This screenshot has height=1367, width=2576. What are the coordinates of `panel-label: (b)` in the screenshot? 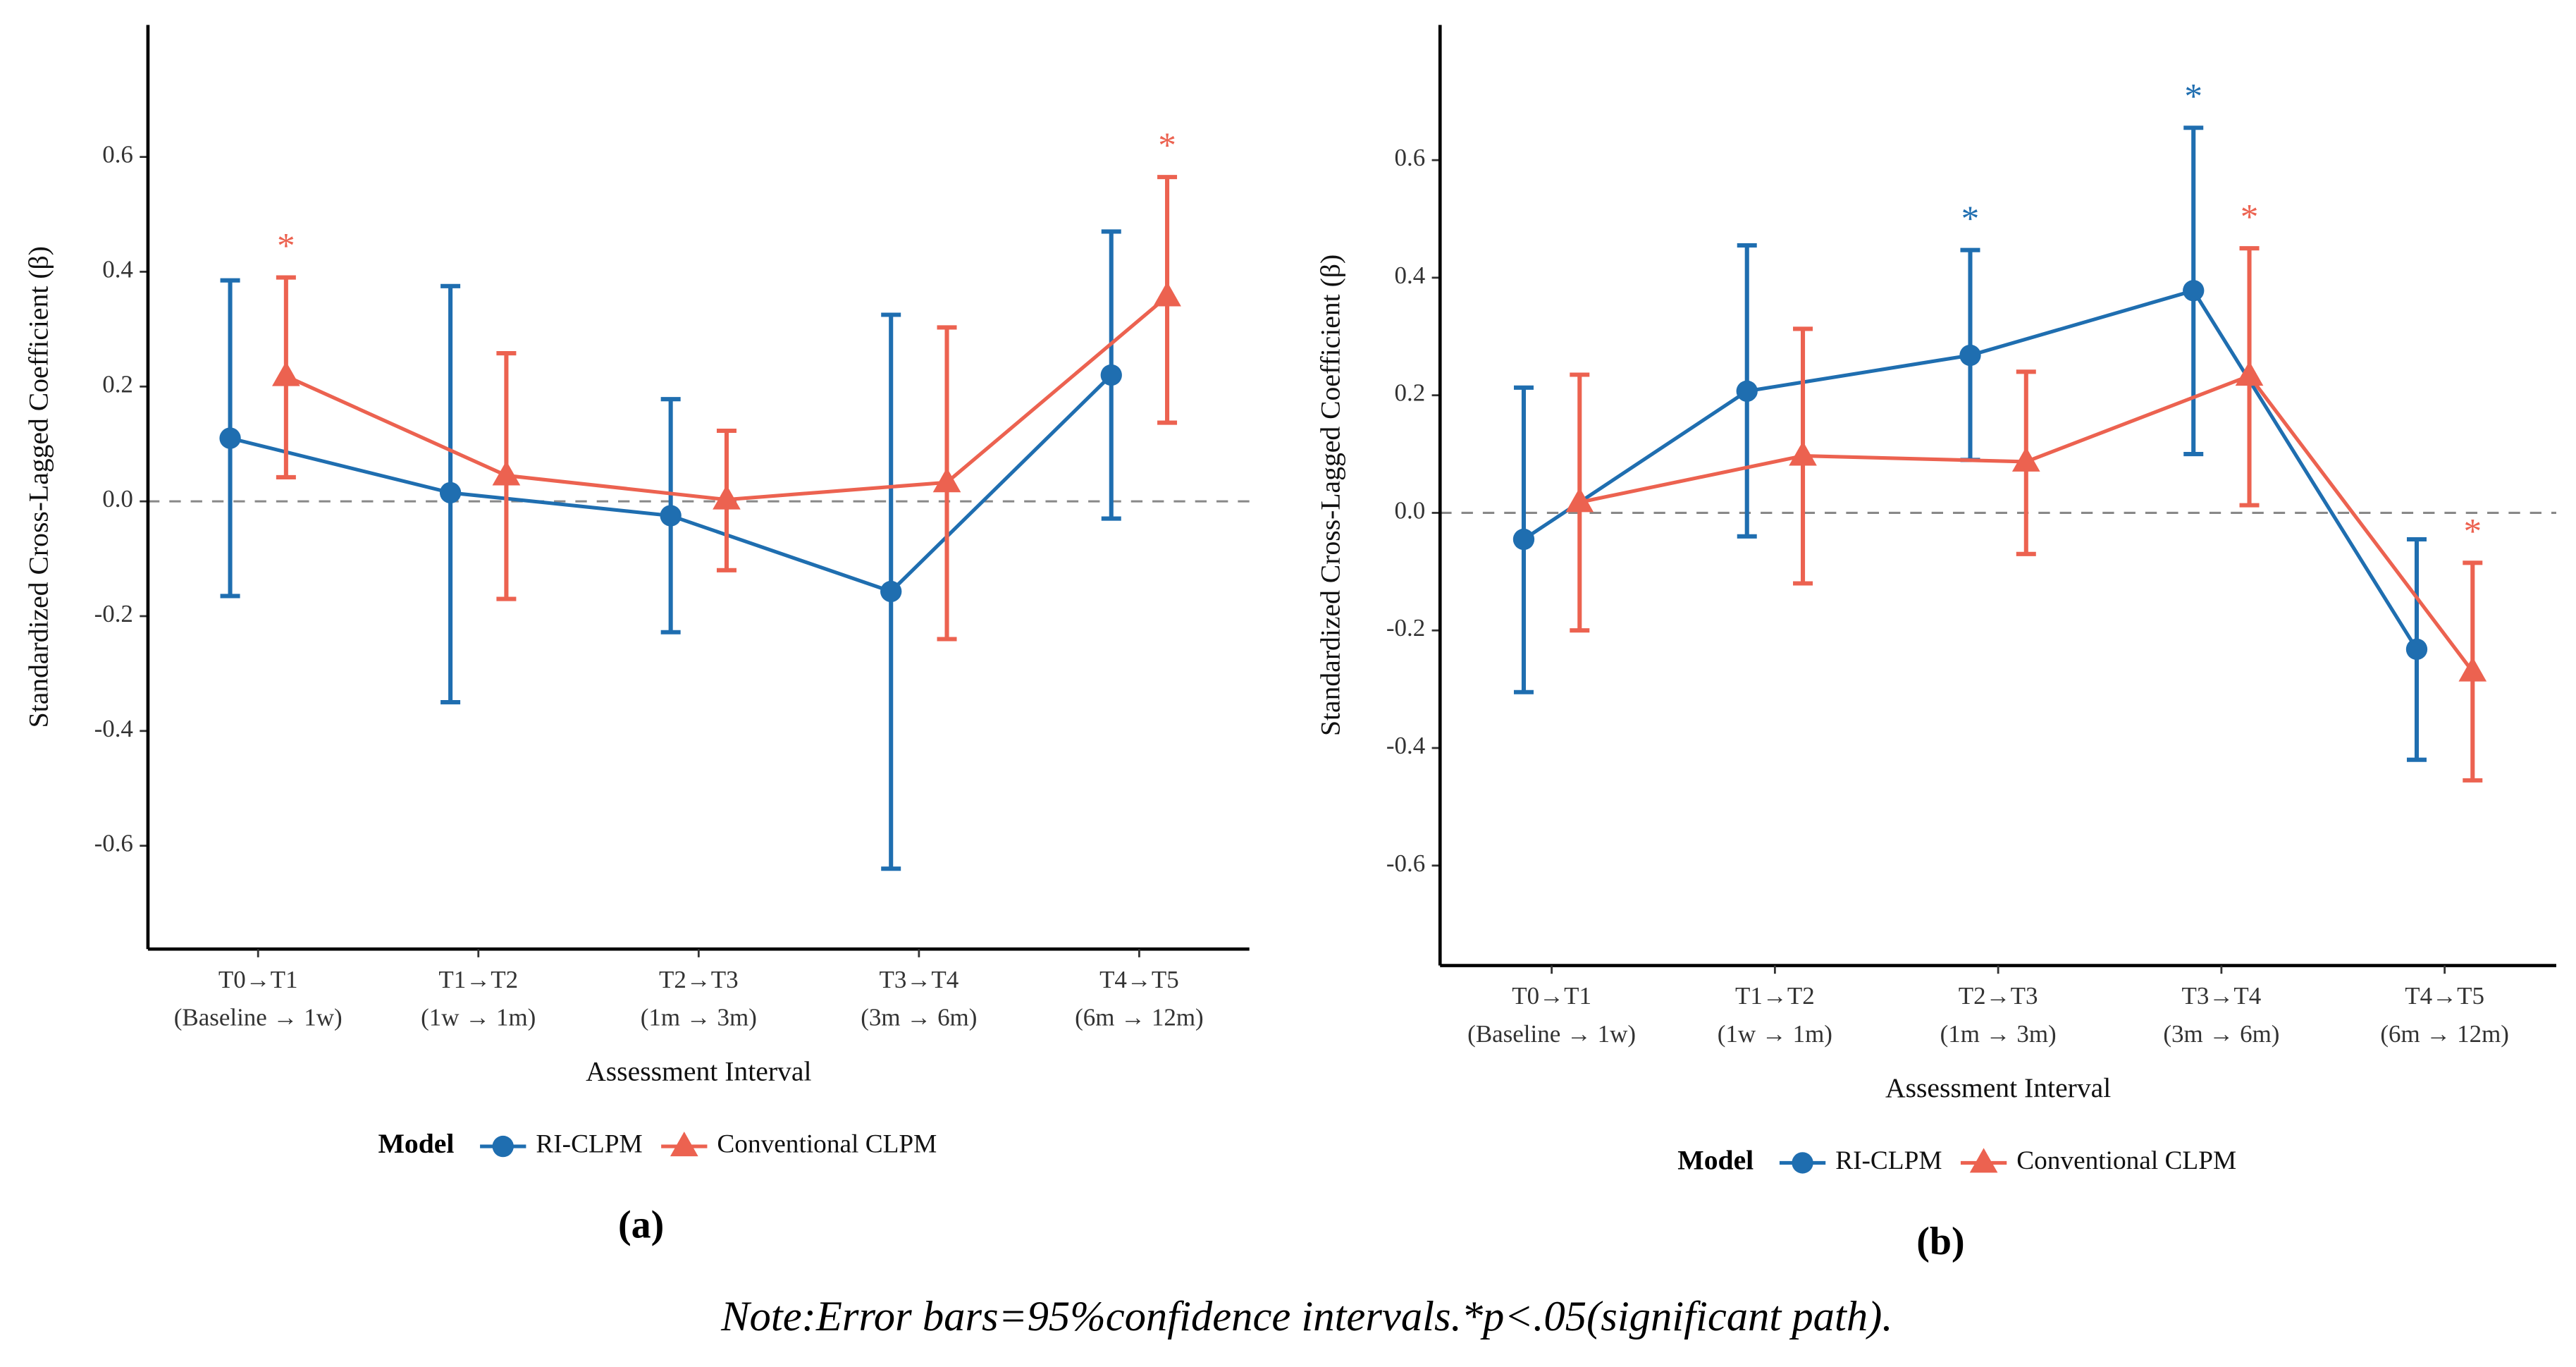 It's located at (1940, 1241).